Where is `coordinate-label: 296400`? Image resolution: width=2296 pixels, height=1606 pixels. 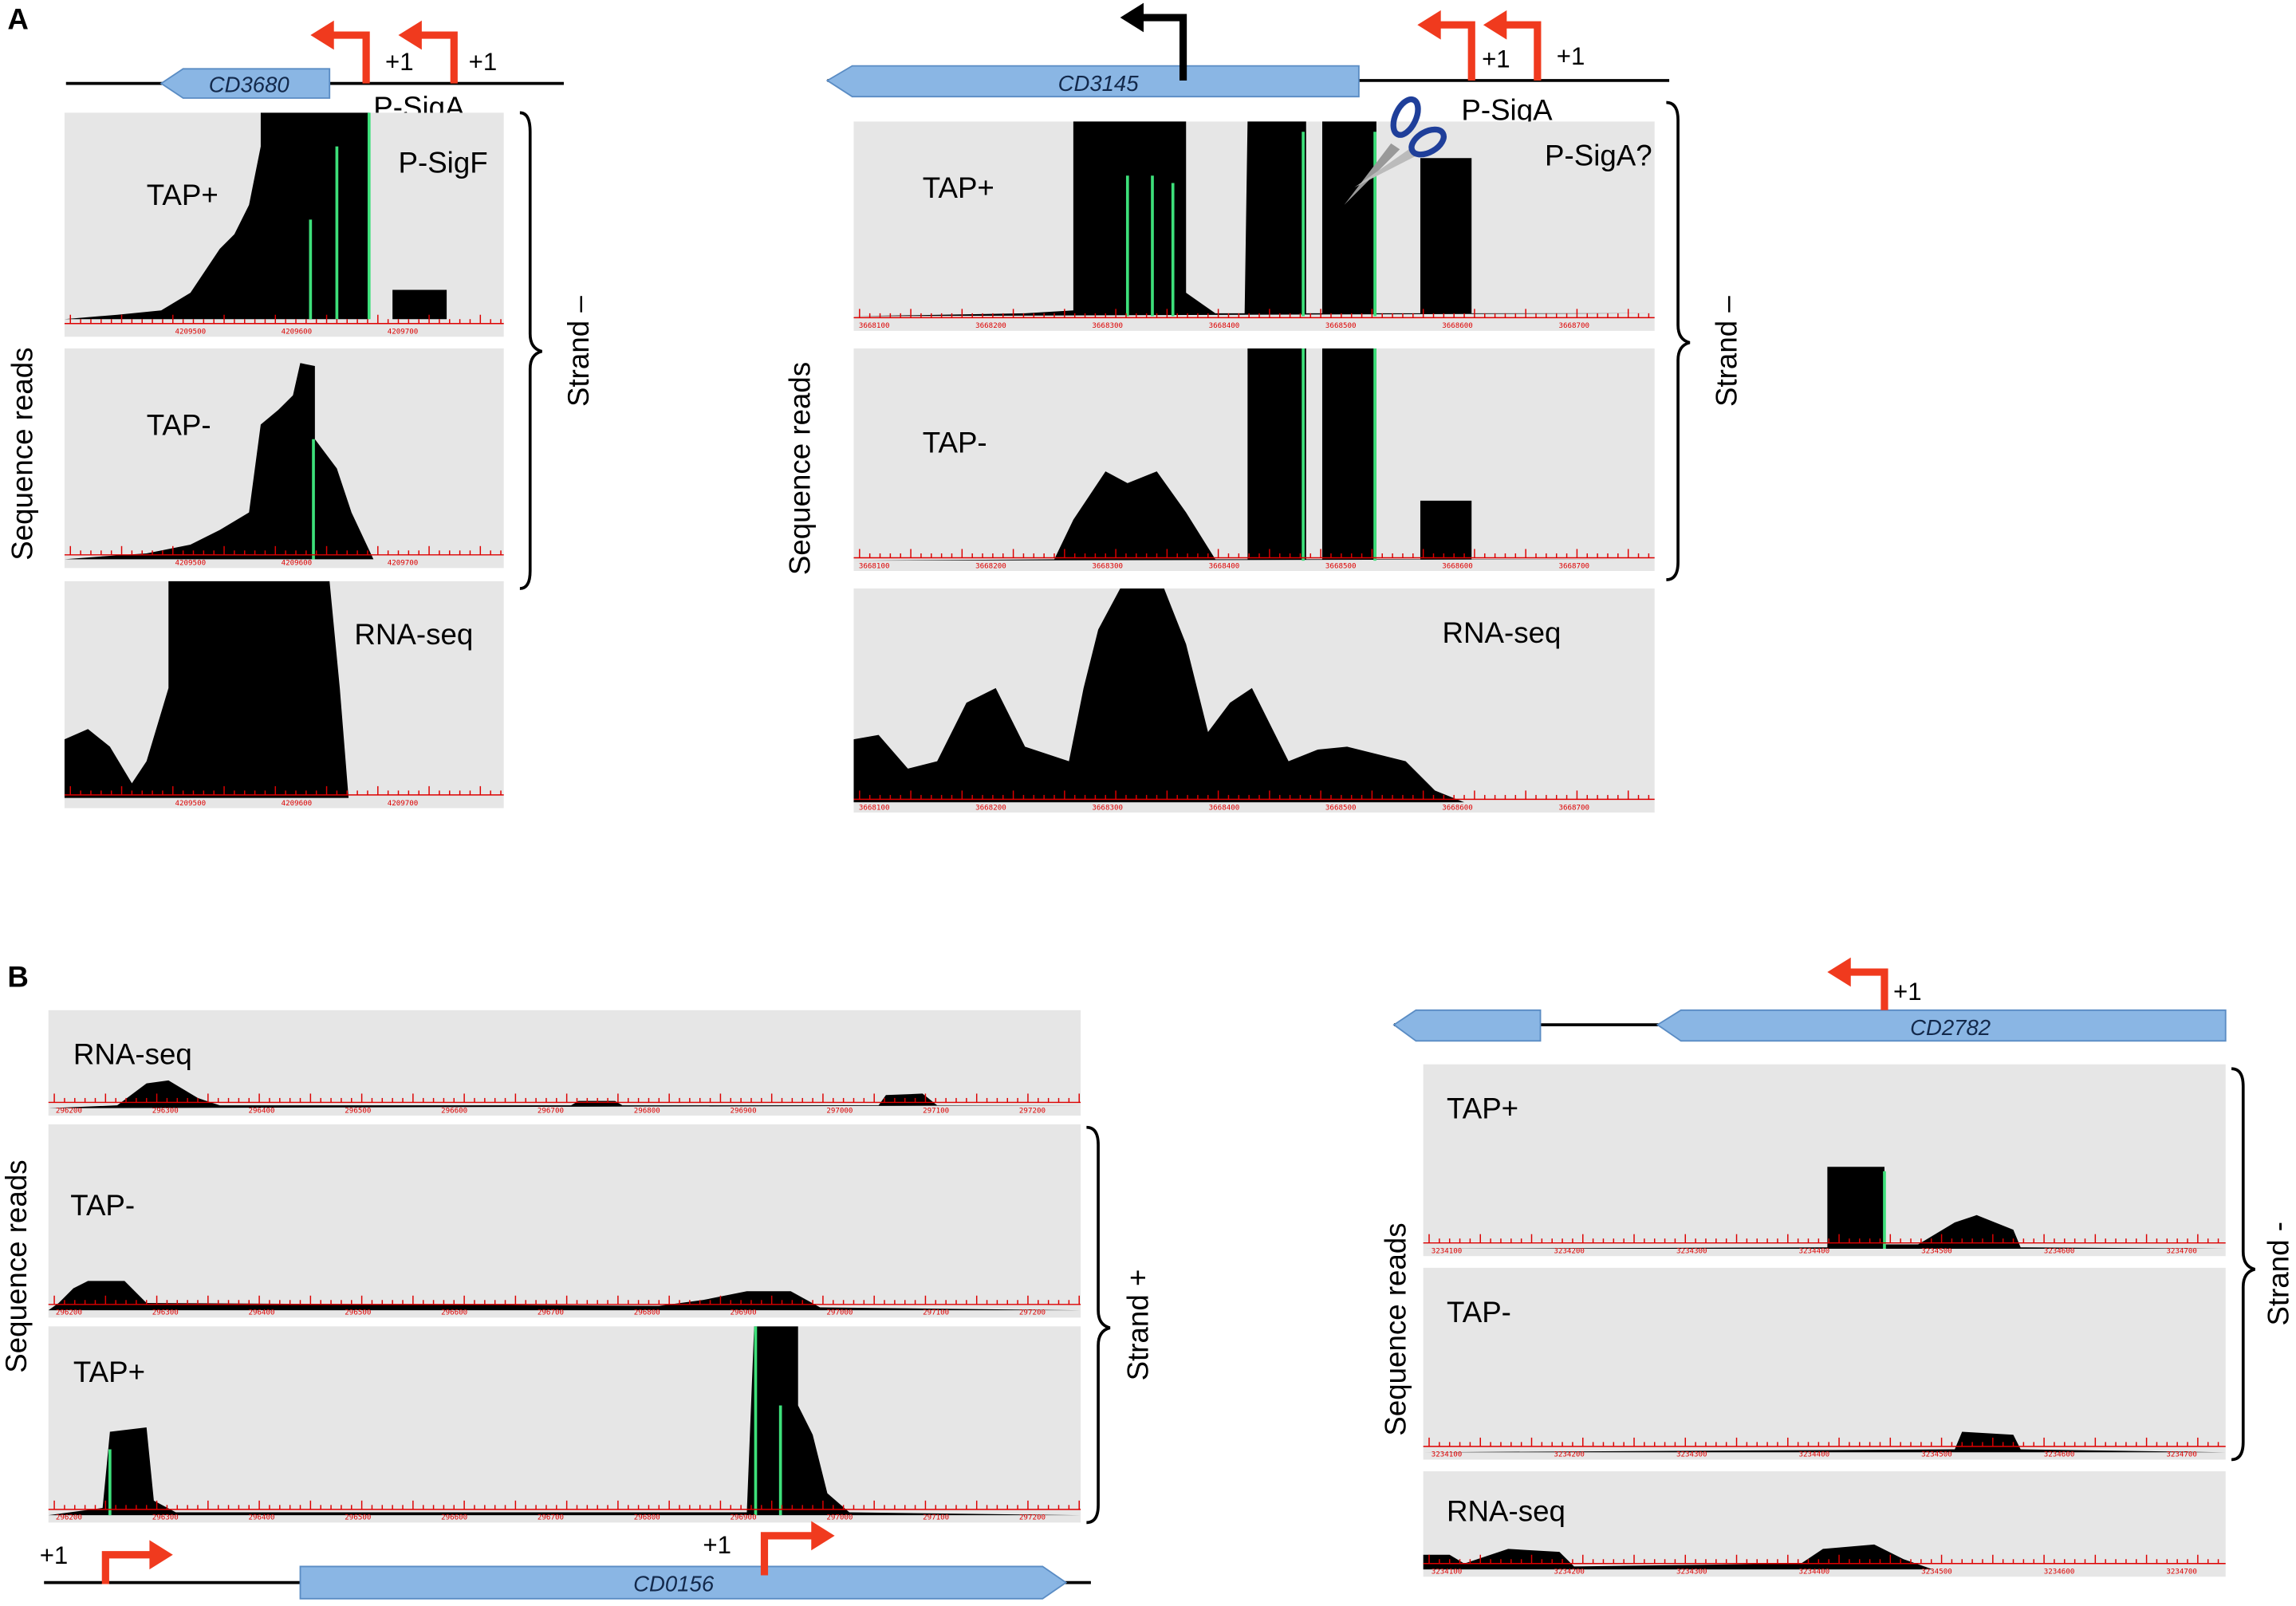
coordinate-label: 296400 is located at coordinates (261, 1313).